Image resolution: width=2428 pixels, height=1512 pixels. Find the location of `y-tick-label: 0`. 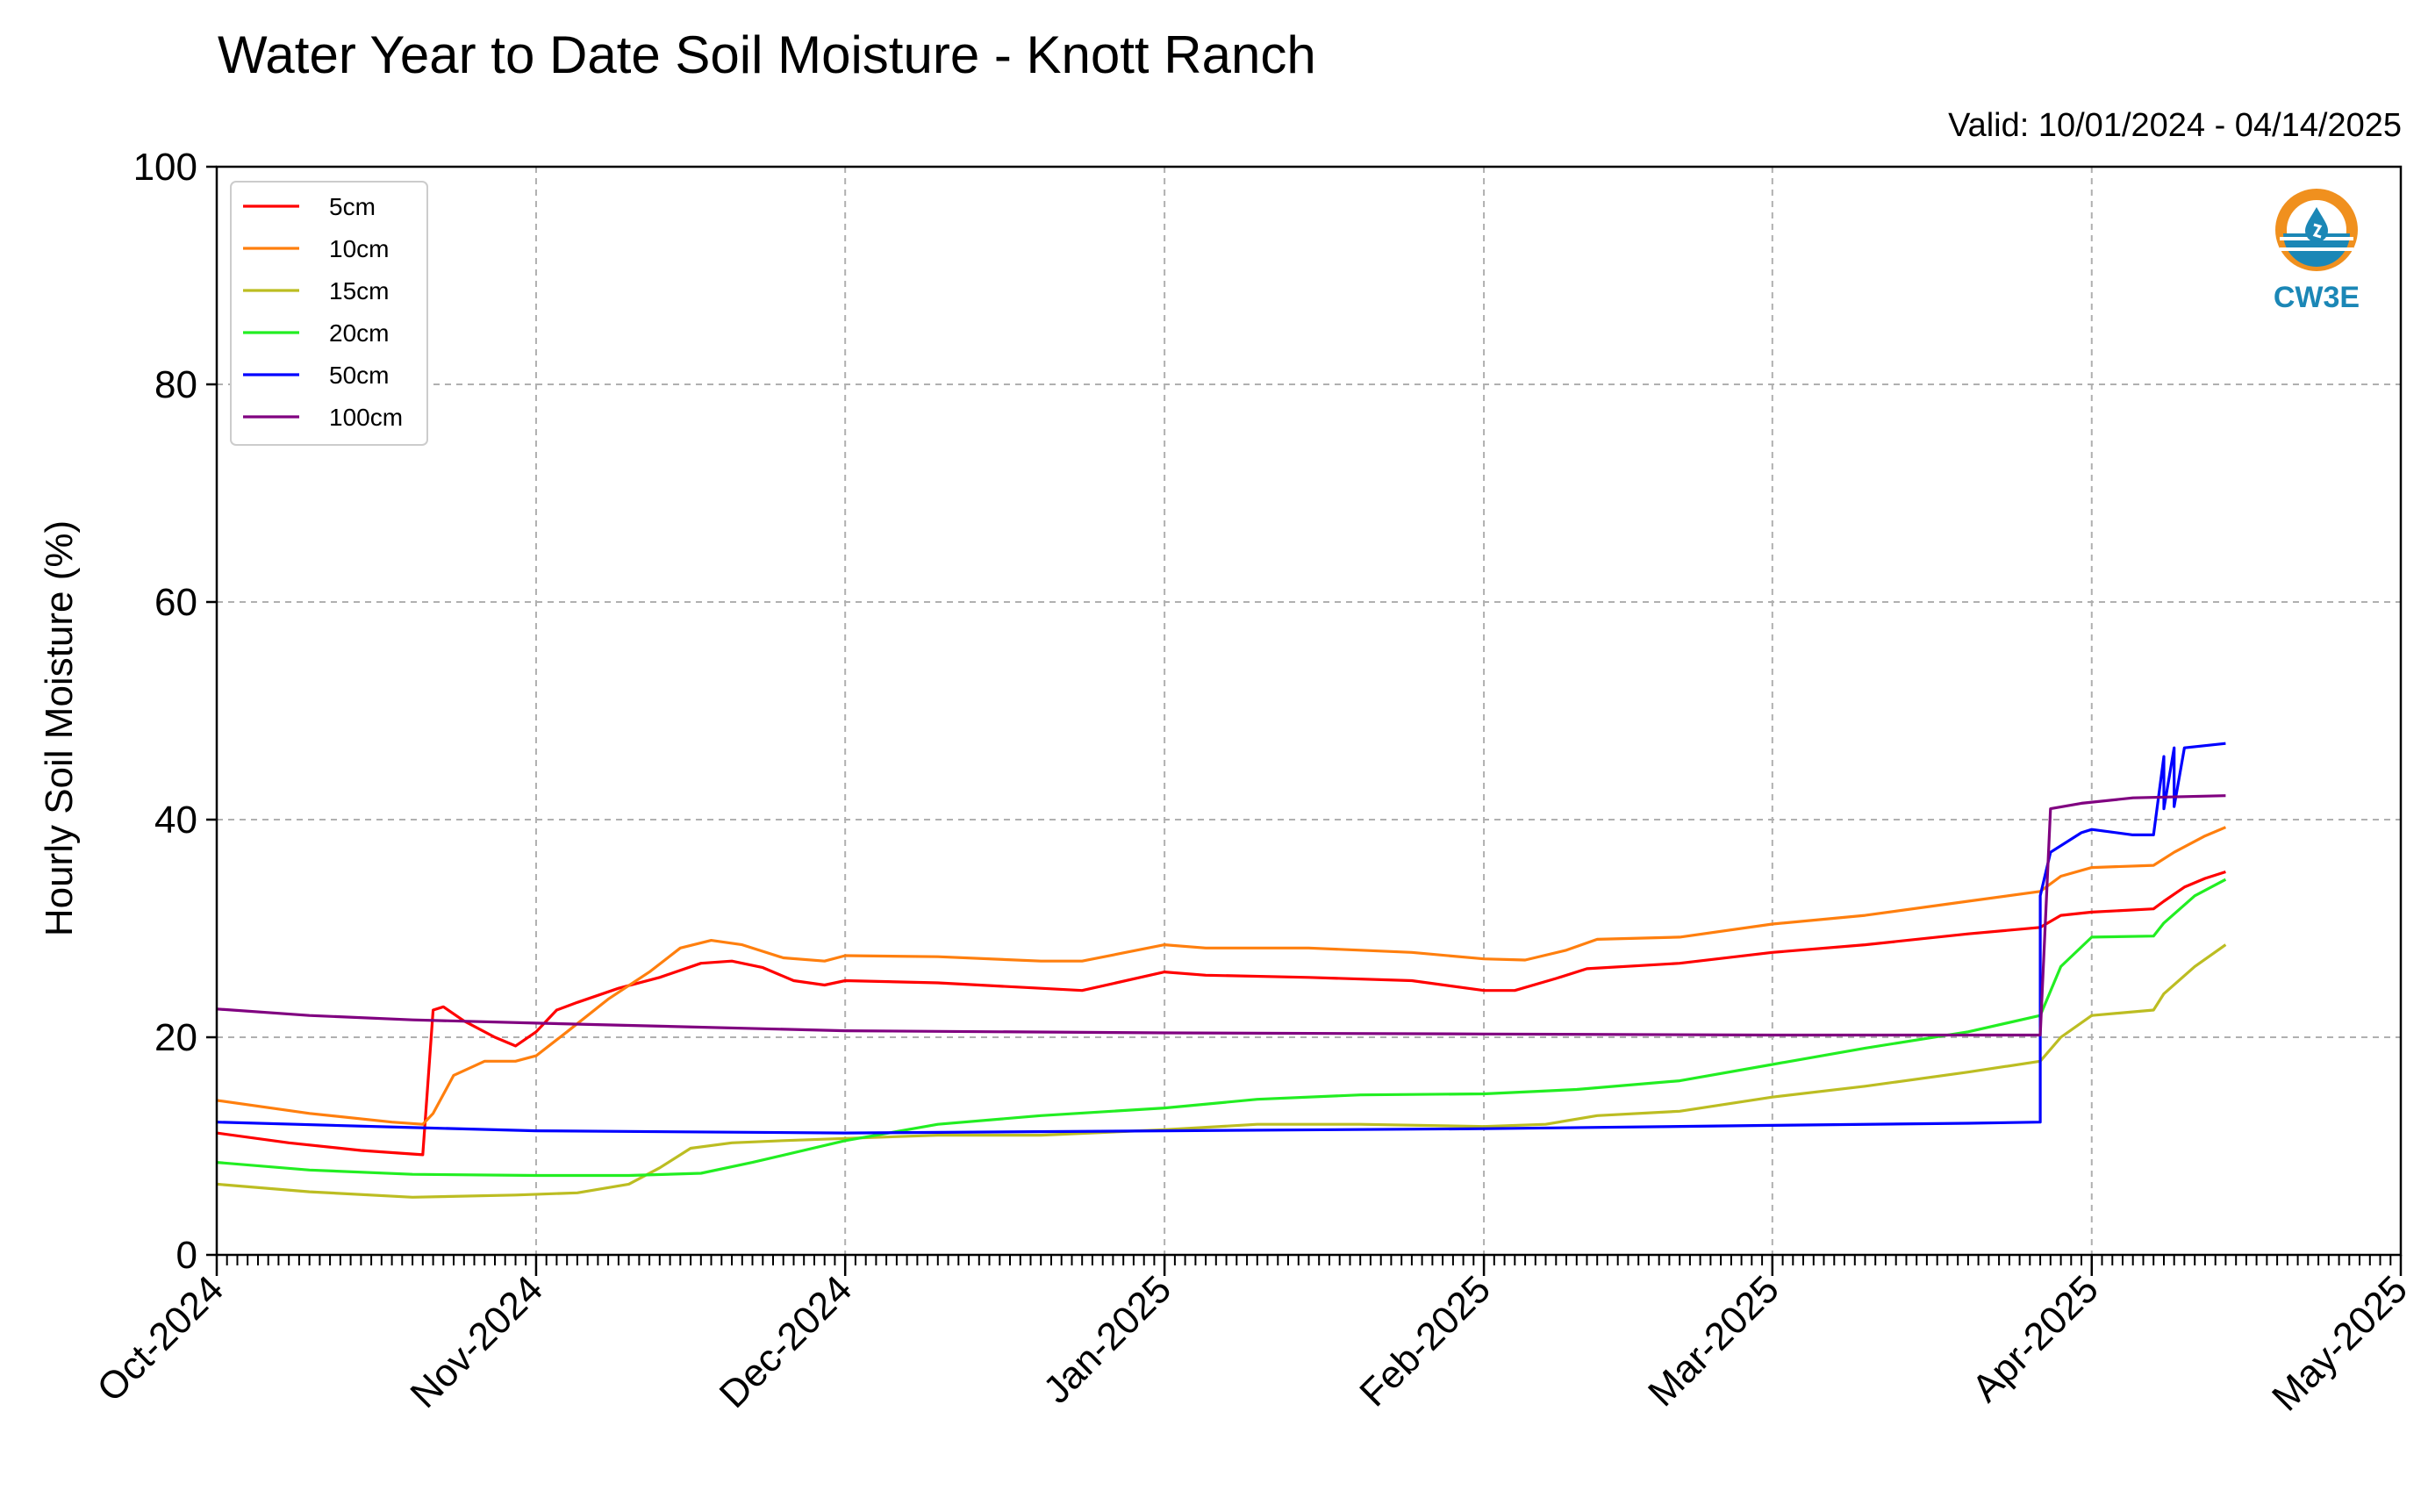

y-tick-label: 0 is located at coordinates (186, 1256).